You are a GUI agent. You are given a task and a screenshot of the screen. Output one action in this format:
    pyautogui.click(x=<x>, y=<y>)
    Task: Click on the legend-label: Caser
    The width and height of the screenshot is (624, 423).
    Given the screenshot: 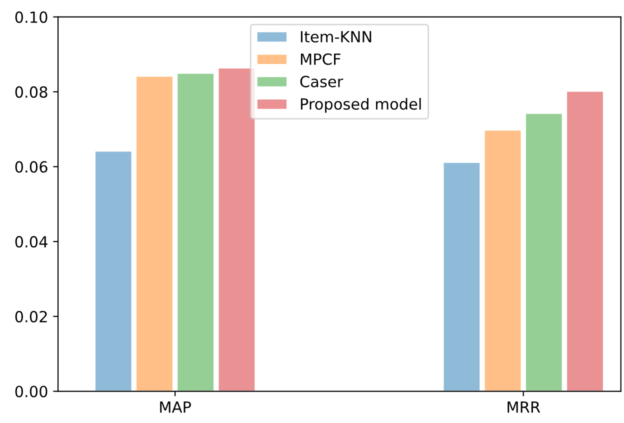 What is the action you would take?
    pyautogui.click(x=322, y=82)
    